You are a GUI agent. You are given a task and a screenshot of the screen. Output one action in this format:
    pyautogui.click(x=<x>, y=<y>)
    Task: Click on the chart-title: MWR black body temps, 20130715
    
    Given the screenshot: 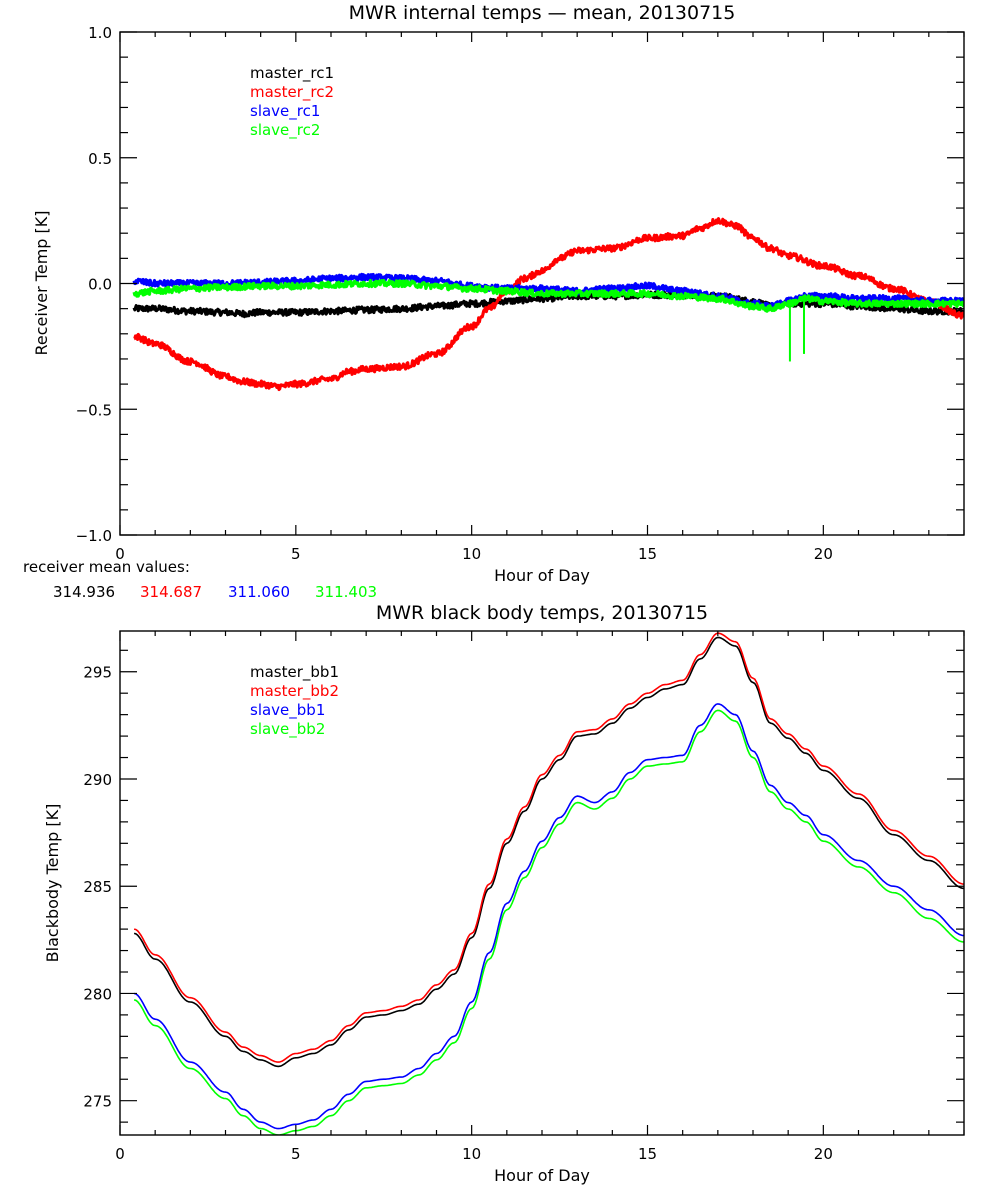 What is the action you would take?
    pyautogui.click(x=542, y=613)
    